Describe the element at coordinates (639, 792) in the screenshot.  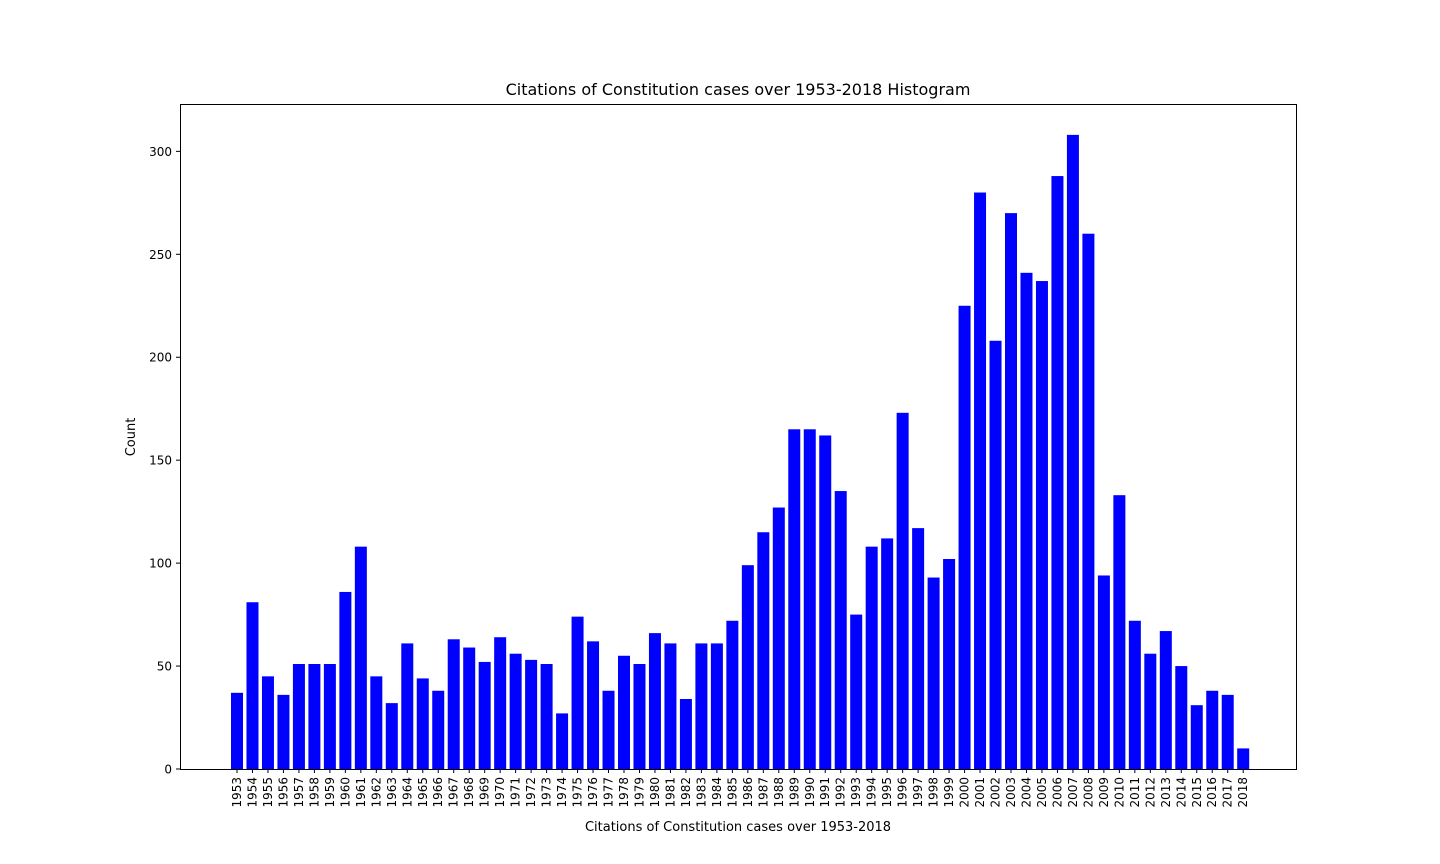
I see `x-tick-label: 1979` at that location.